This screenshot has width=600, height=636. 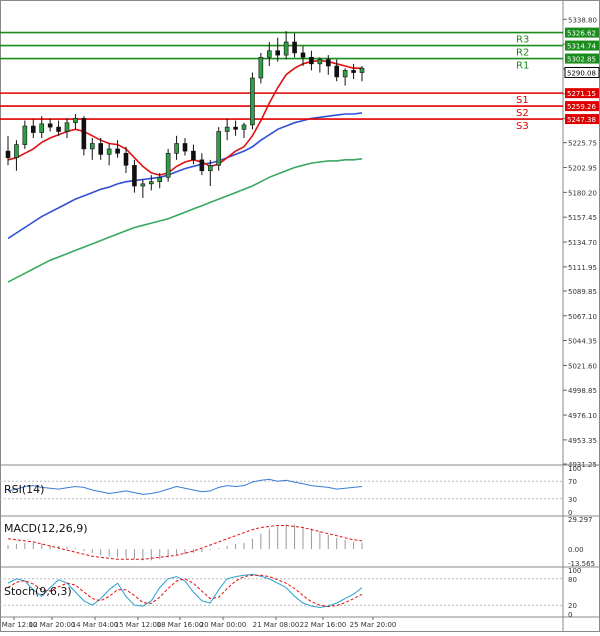 What do you see at coordinates (24, 489) in the screenshot?
I see `rsi-label: RSI(14)` at bounding box center [24, 489].